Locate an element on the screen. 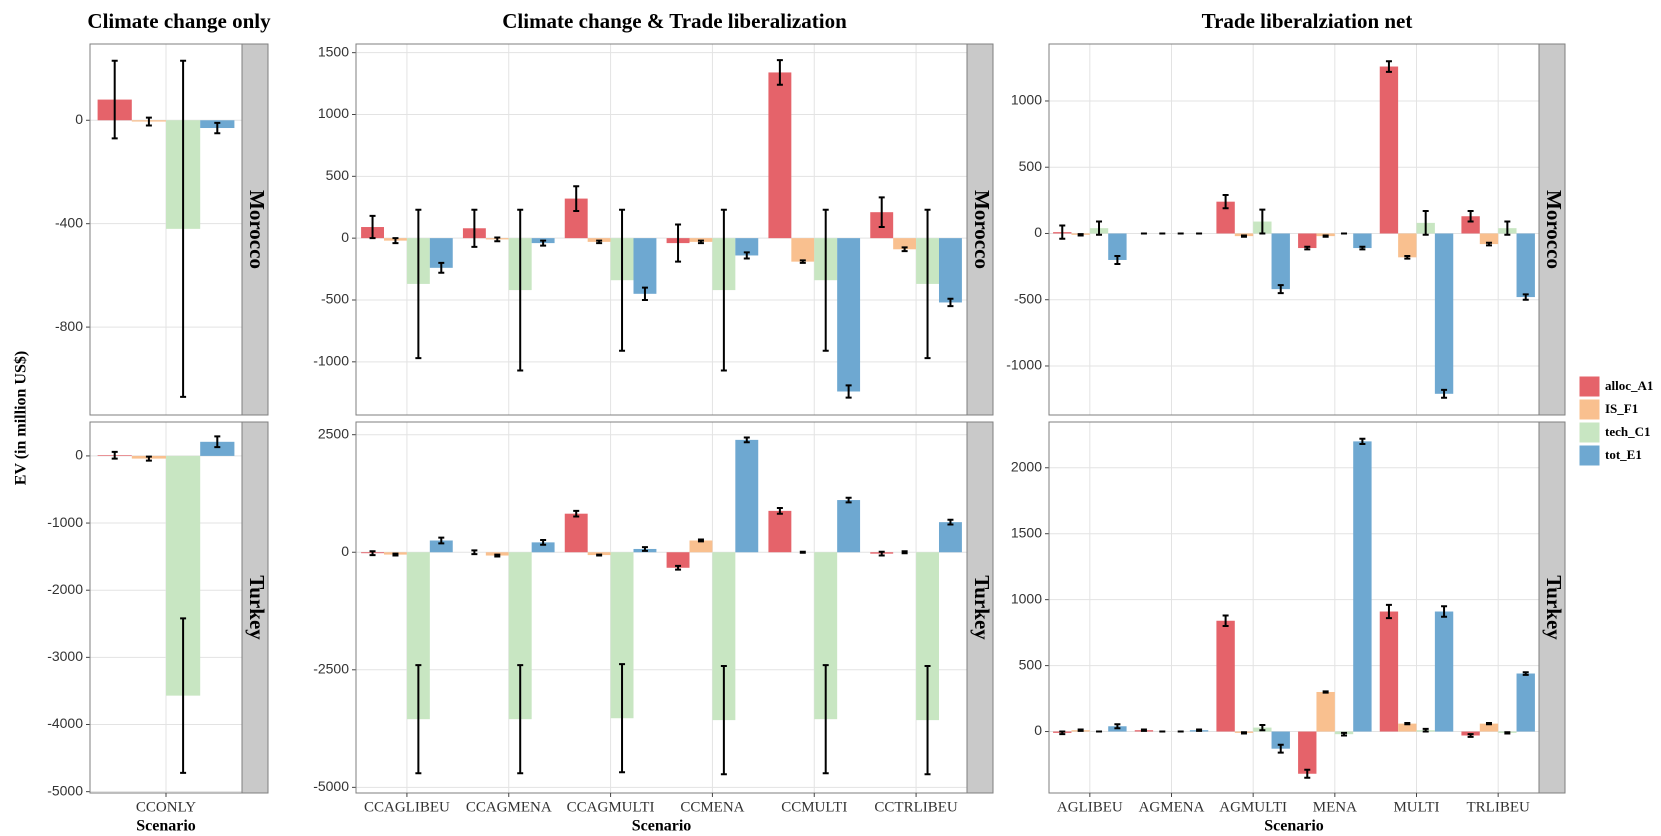  x-tick-label: CCMENA is located at coordinates (712, 807).